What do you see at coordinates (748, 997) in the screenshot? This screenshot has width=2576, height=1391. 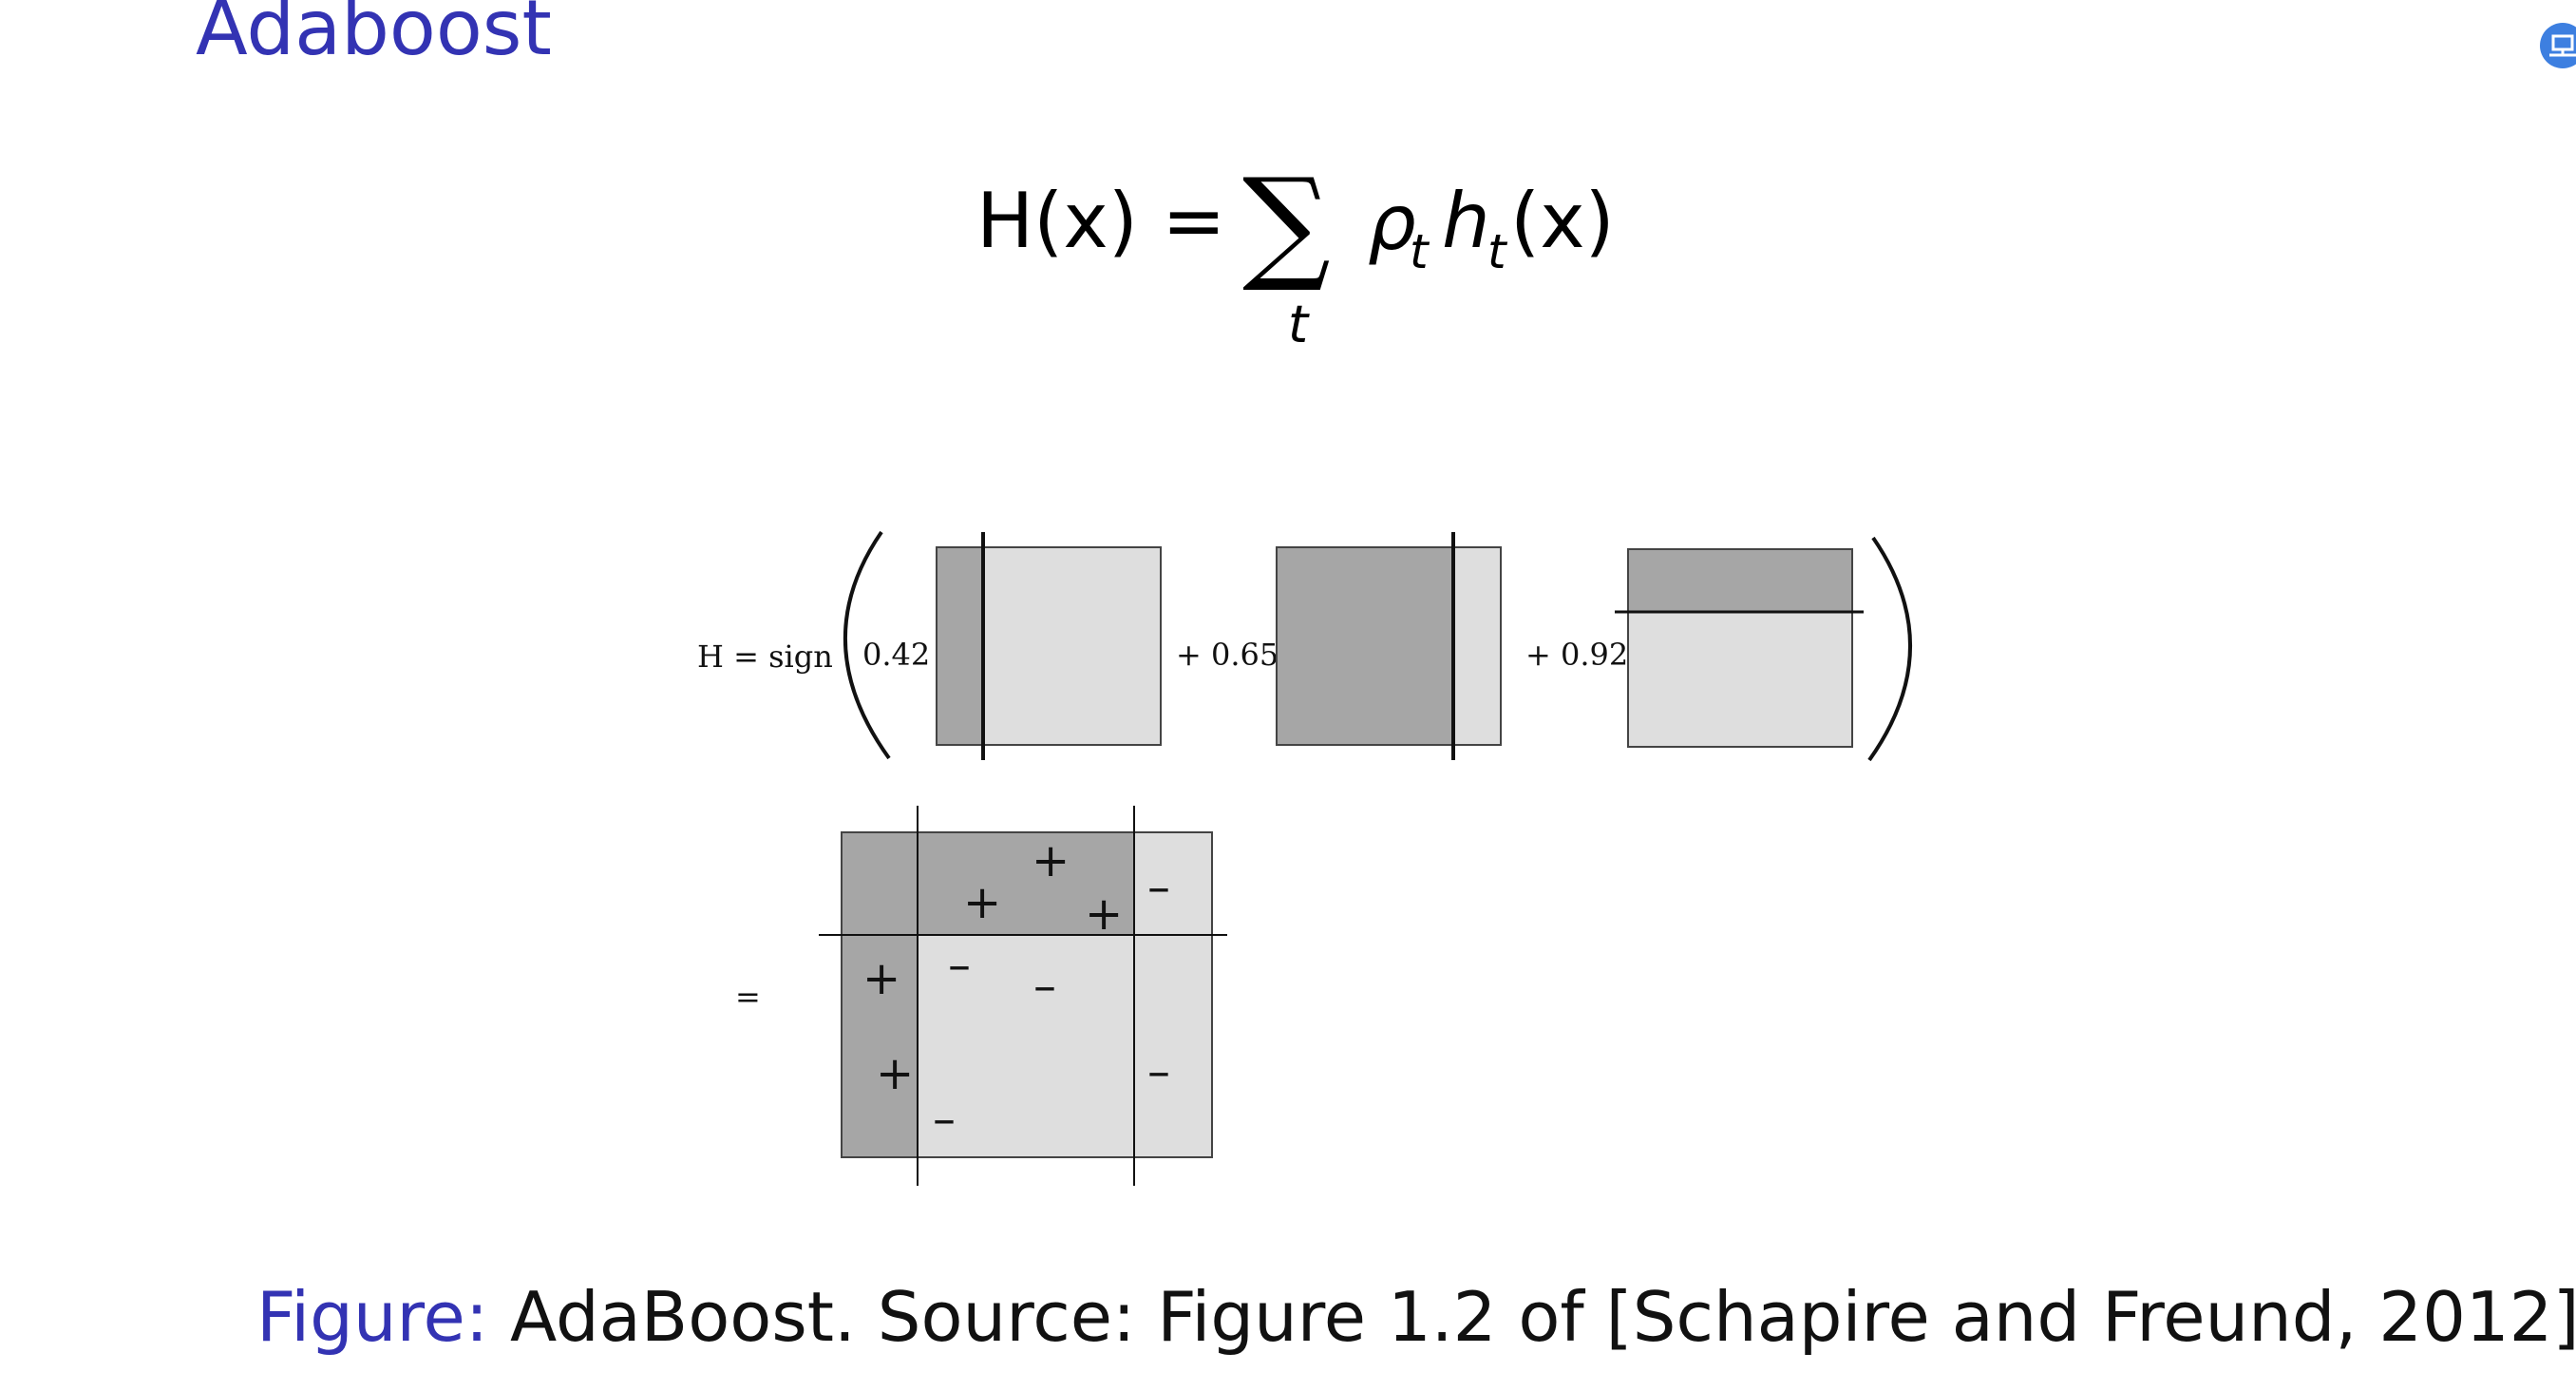 I see `equals-sign: =` at bounding box center [748, 997].